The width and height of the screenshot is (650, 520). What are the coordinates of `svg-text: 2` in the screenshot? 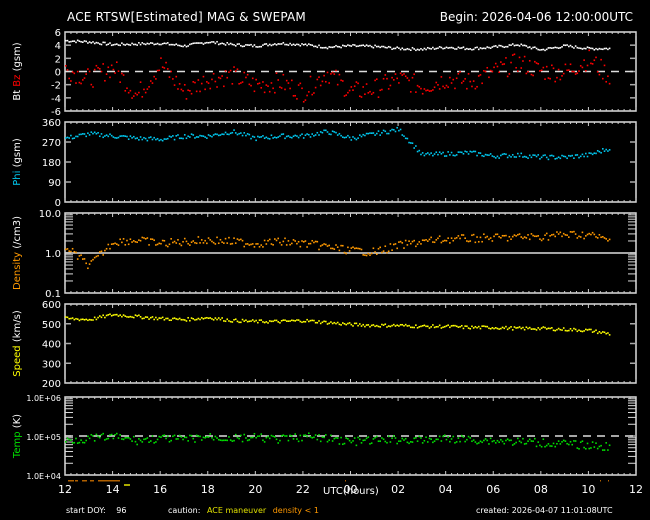 It's located at (58, 59).